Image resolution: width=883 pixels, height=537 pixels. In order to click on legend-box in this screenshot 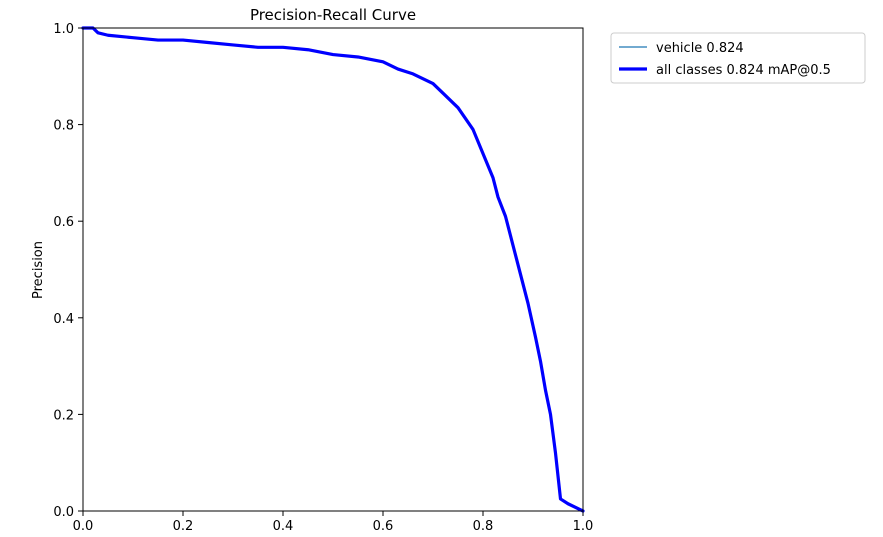, I will do `click(738, 58)`.